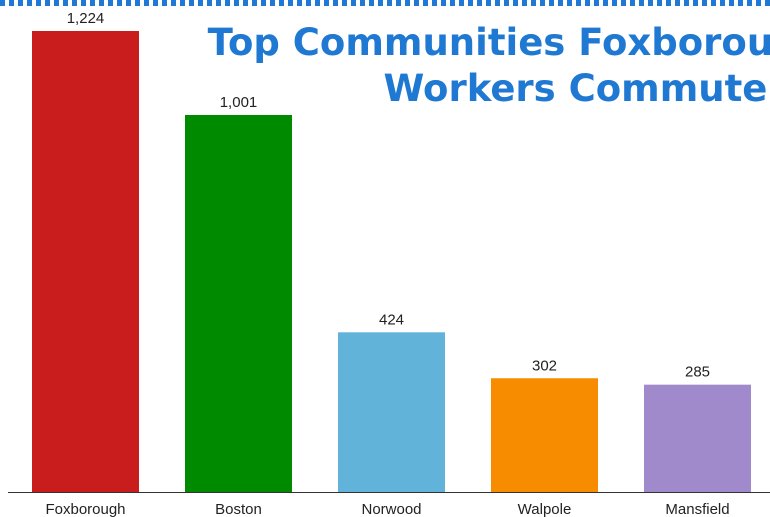  Describe the element at coordinates (576, 88) in the screenshot. I see `chart-title-line-2: Workers Commute To` at that location.